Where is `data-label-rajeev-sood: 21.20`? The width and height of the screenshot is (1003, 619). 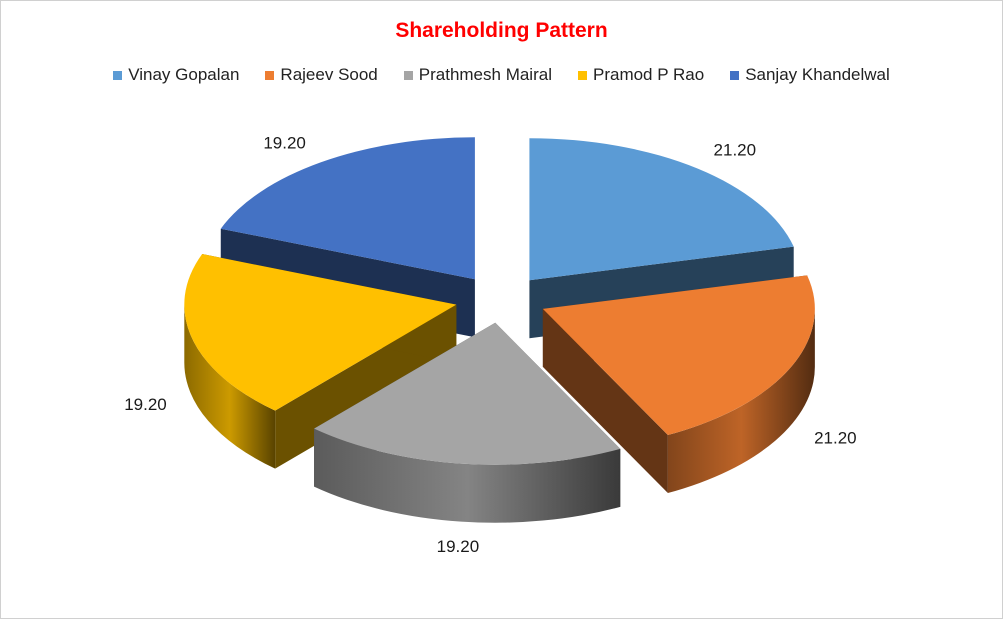
data-label-rajeev-sood: 21.20 is located at coordinates (835, 437).